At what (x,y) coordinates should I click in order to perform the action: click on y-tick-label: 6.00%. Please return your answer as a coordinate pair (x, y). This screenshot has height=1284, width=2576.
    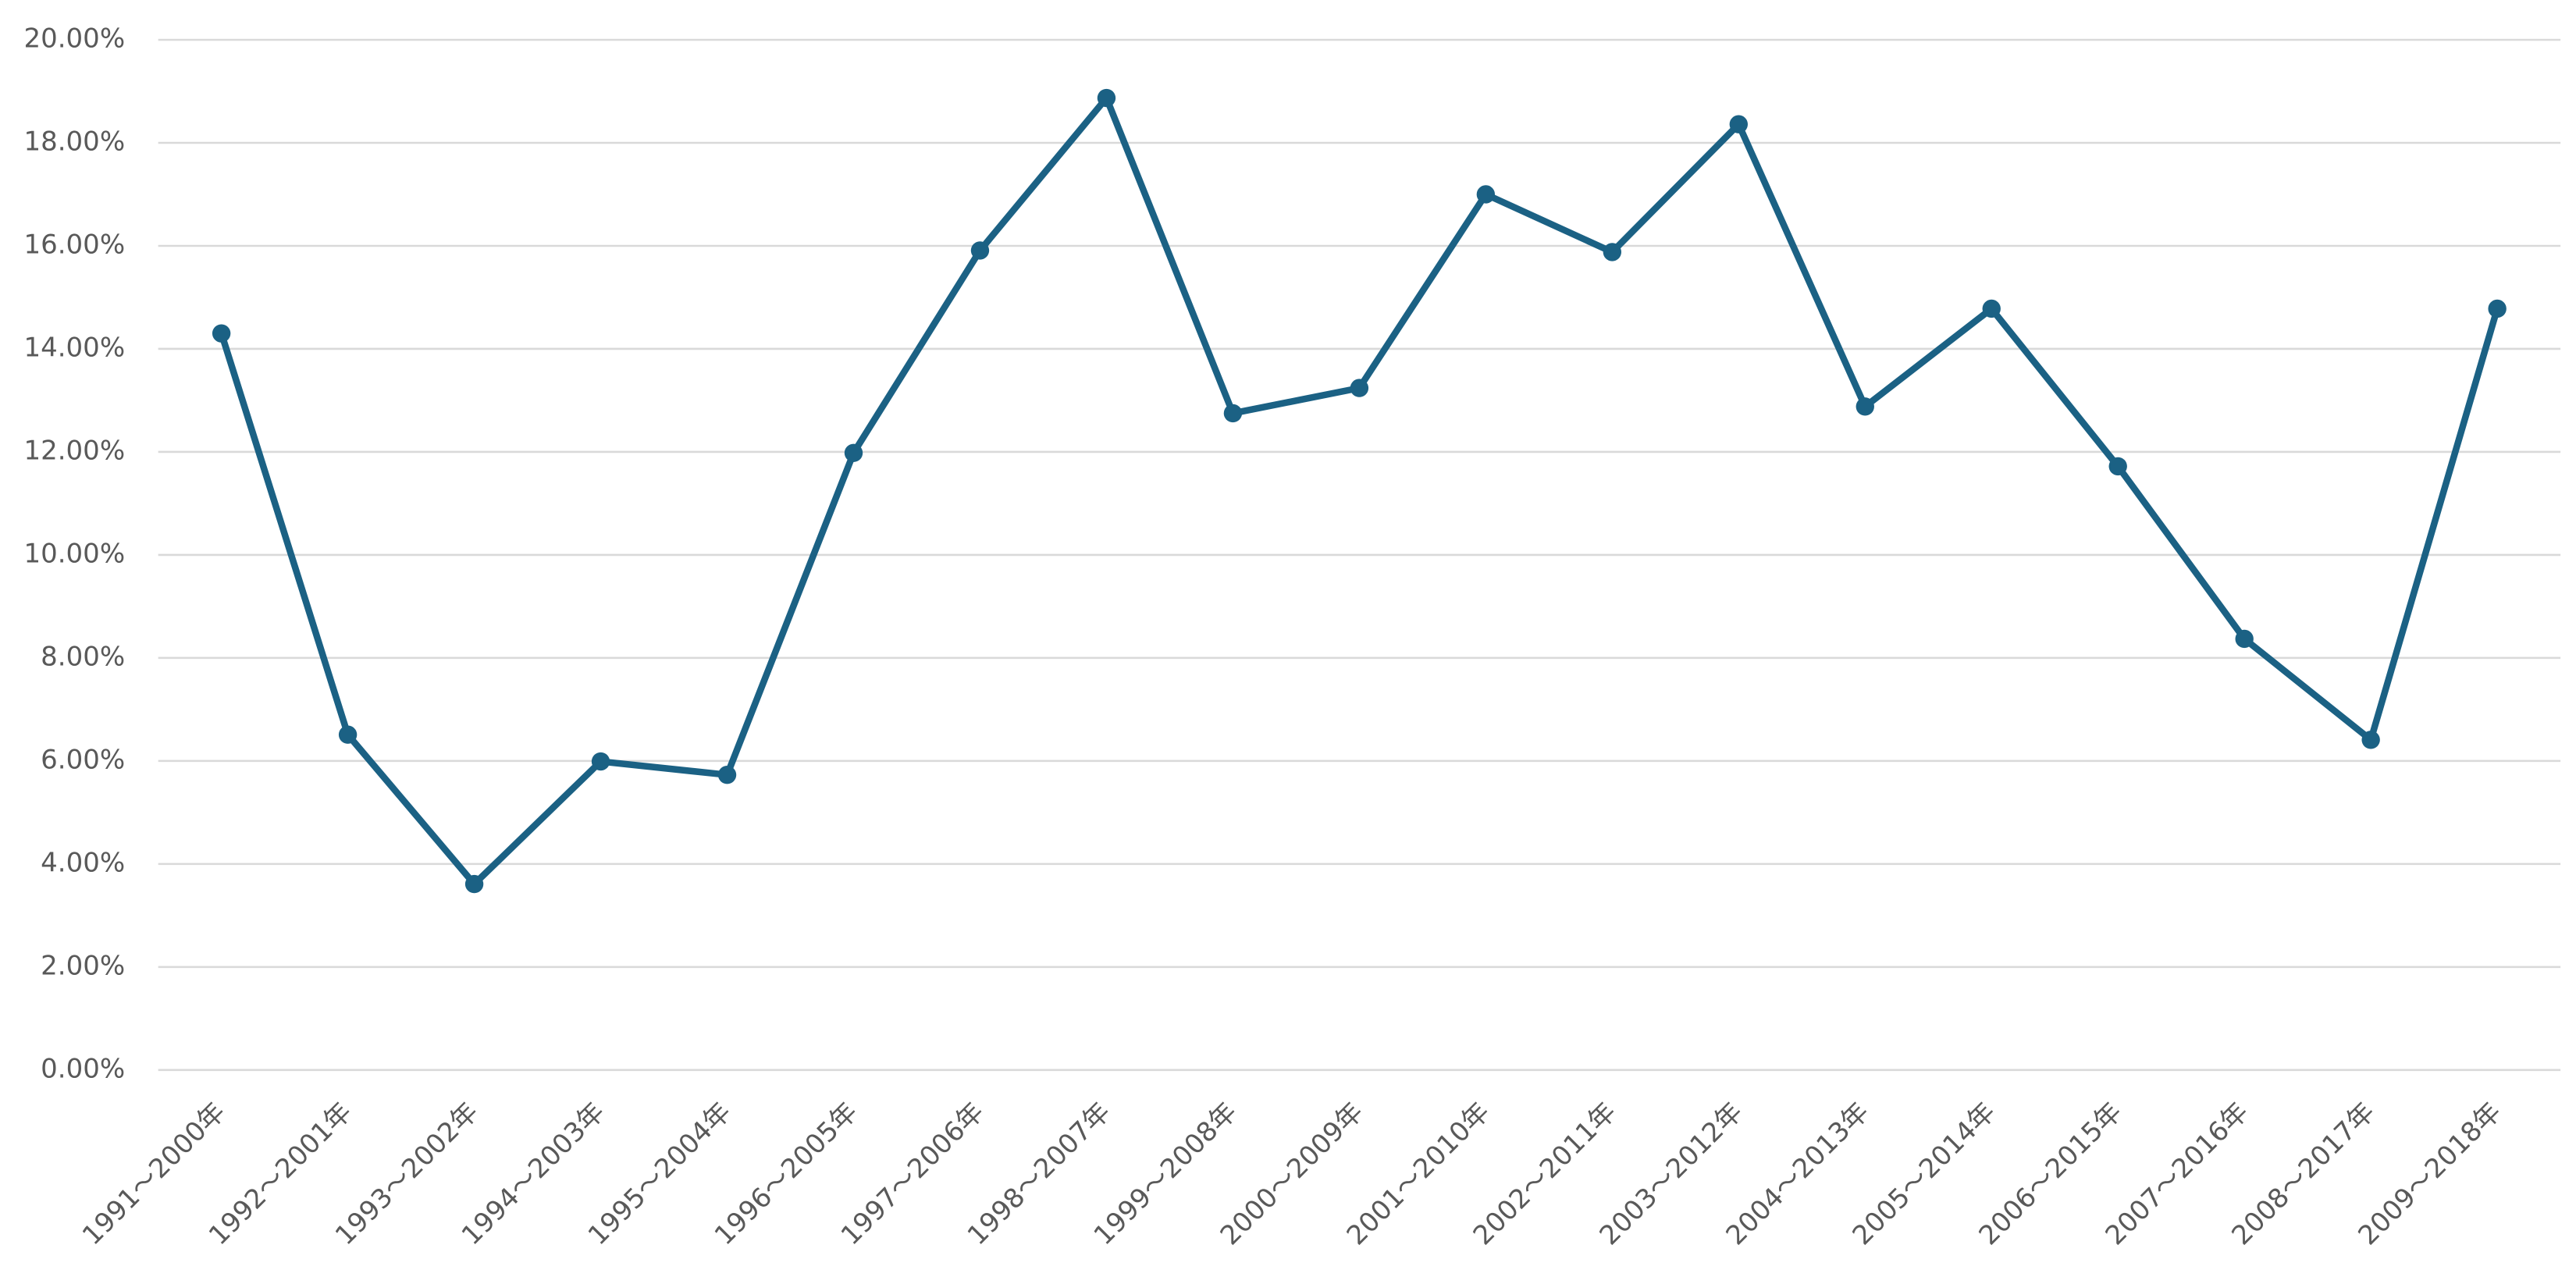
    Looking at the image, I should click on (83, 759).